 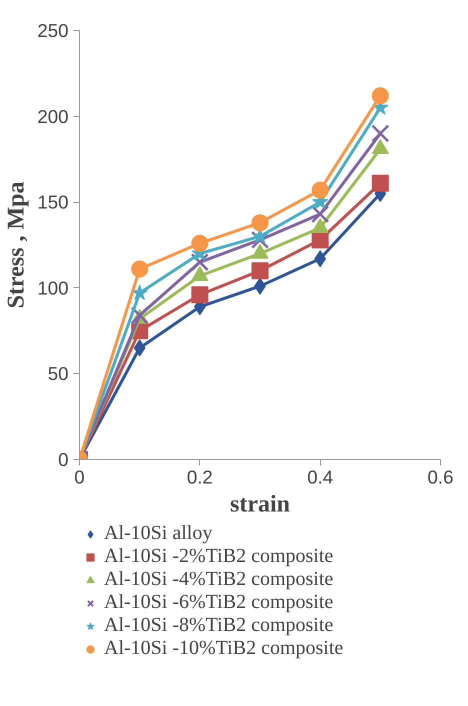 I want to click on y-tick-label: 250, so click(x=53, y=30).